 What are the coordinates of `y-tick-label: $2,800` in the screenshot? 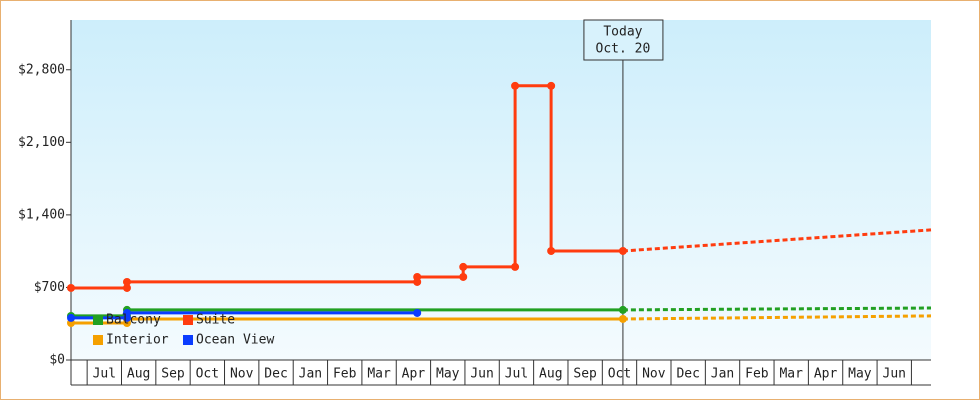 It's located at (41, 69).